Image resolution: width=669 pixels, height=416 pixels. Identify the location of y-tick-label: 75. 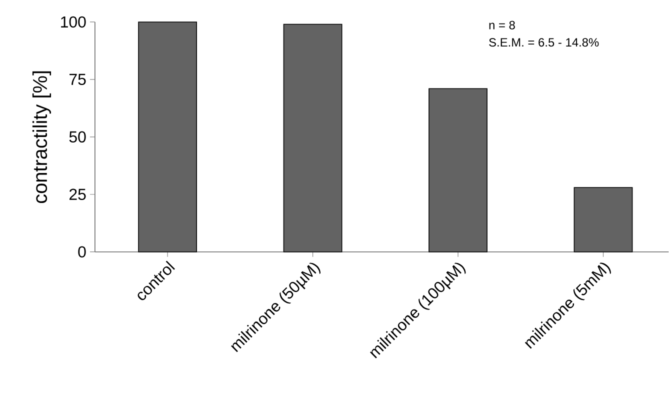
(78, 80).